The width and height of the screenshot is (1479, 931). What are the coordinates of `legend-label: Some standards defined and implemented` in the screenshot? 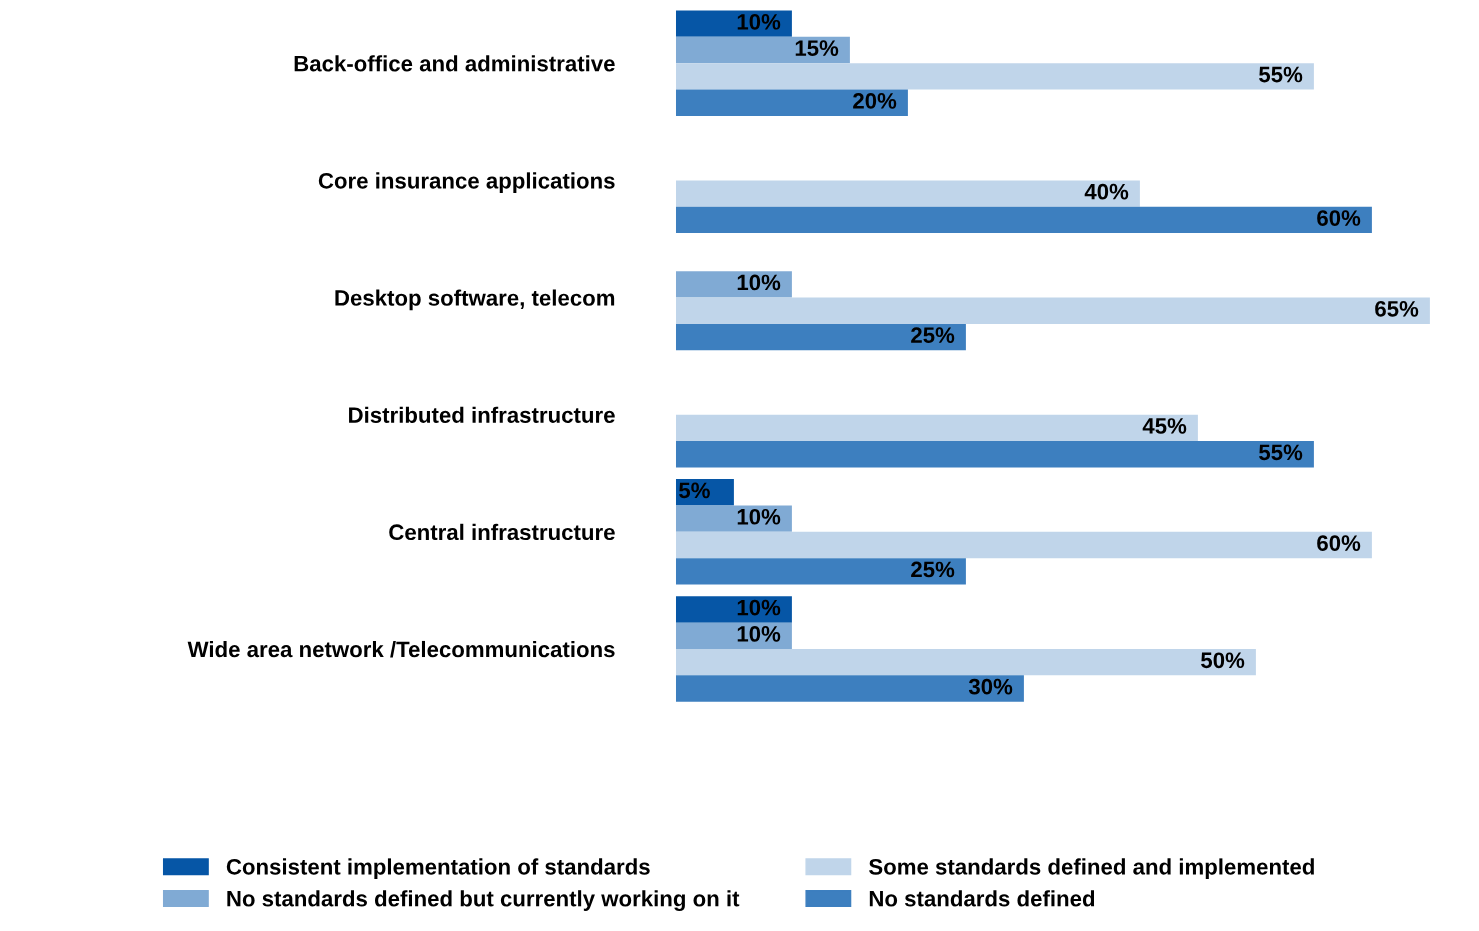 It's located at (1091, 869).